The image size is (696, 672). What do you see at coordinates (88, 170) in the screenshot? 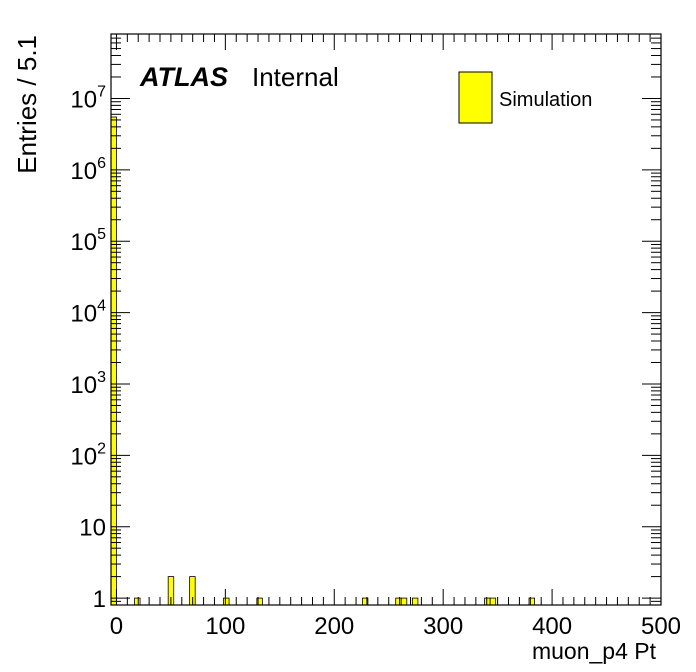
I see `y-tick-label: 10⁶` at bounding box center [88, 170].